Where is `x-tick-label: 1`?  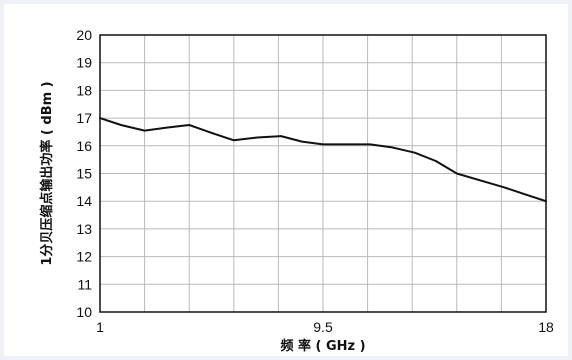
x-tick-label: 1 is located at coordinates (100, 327).